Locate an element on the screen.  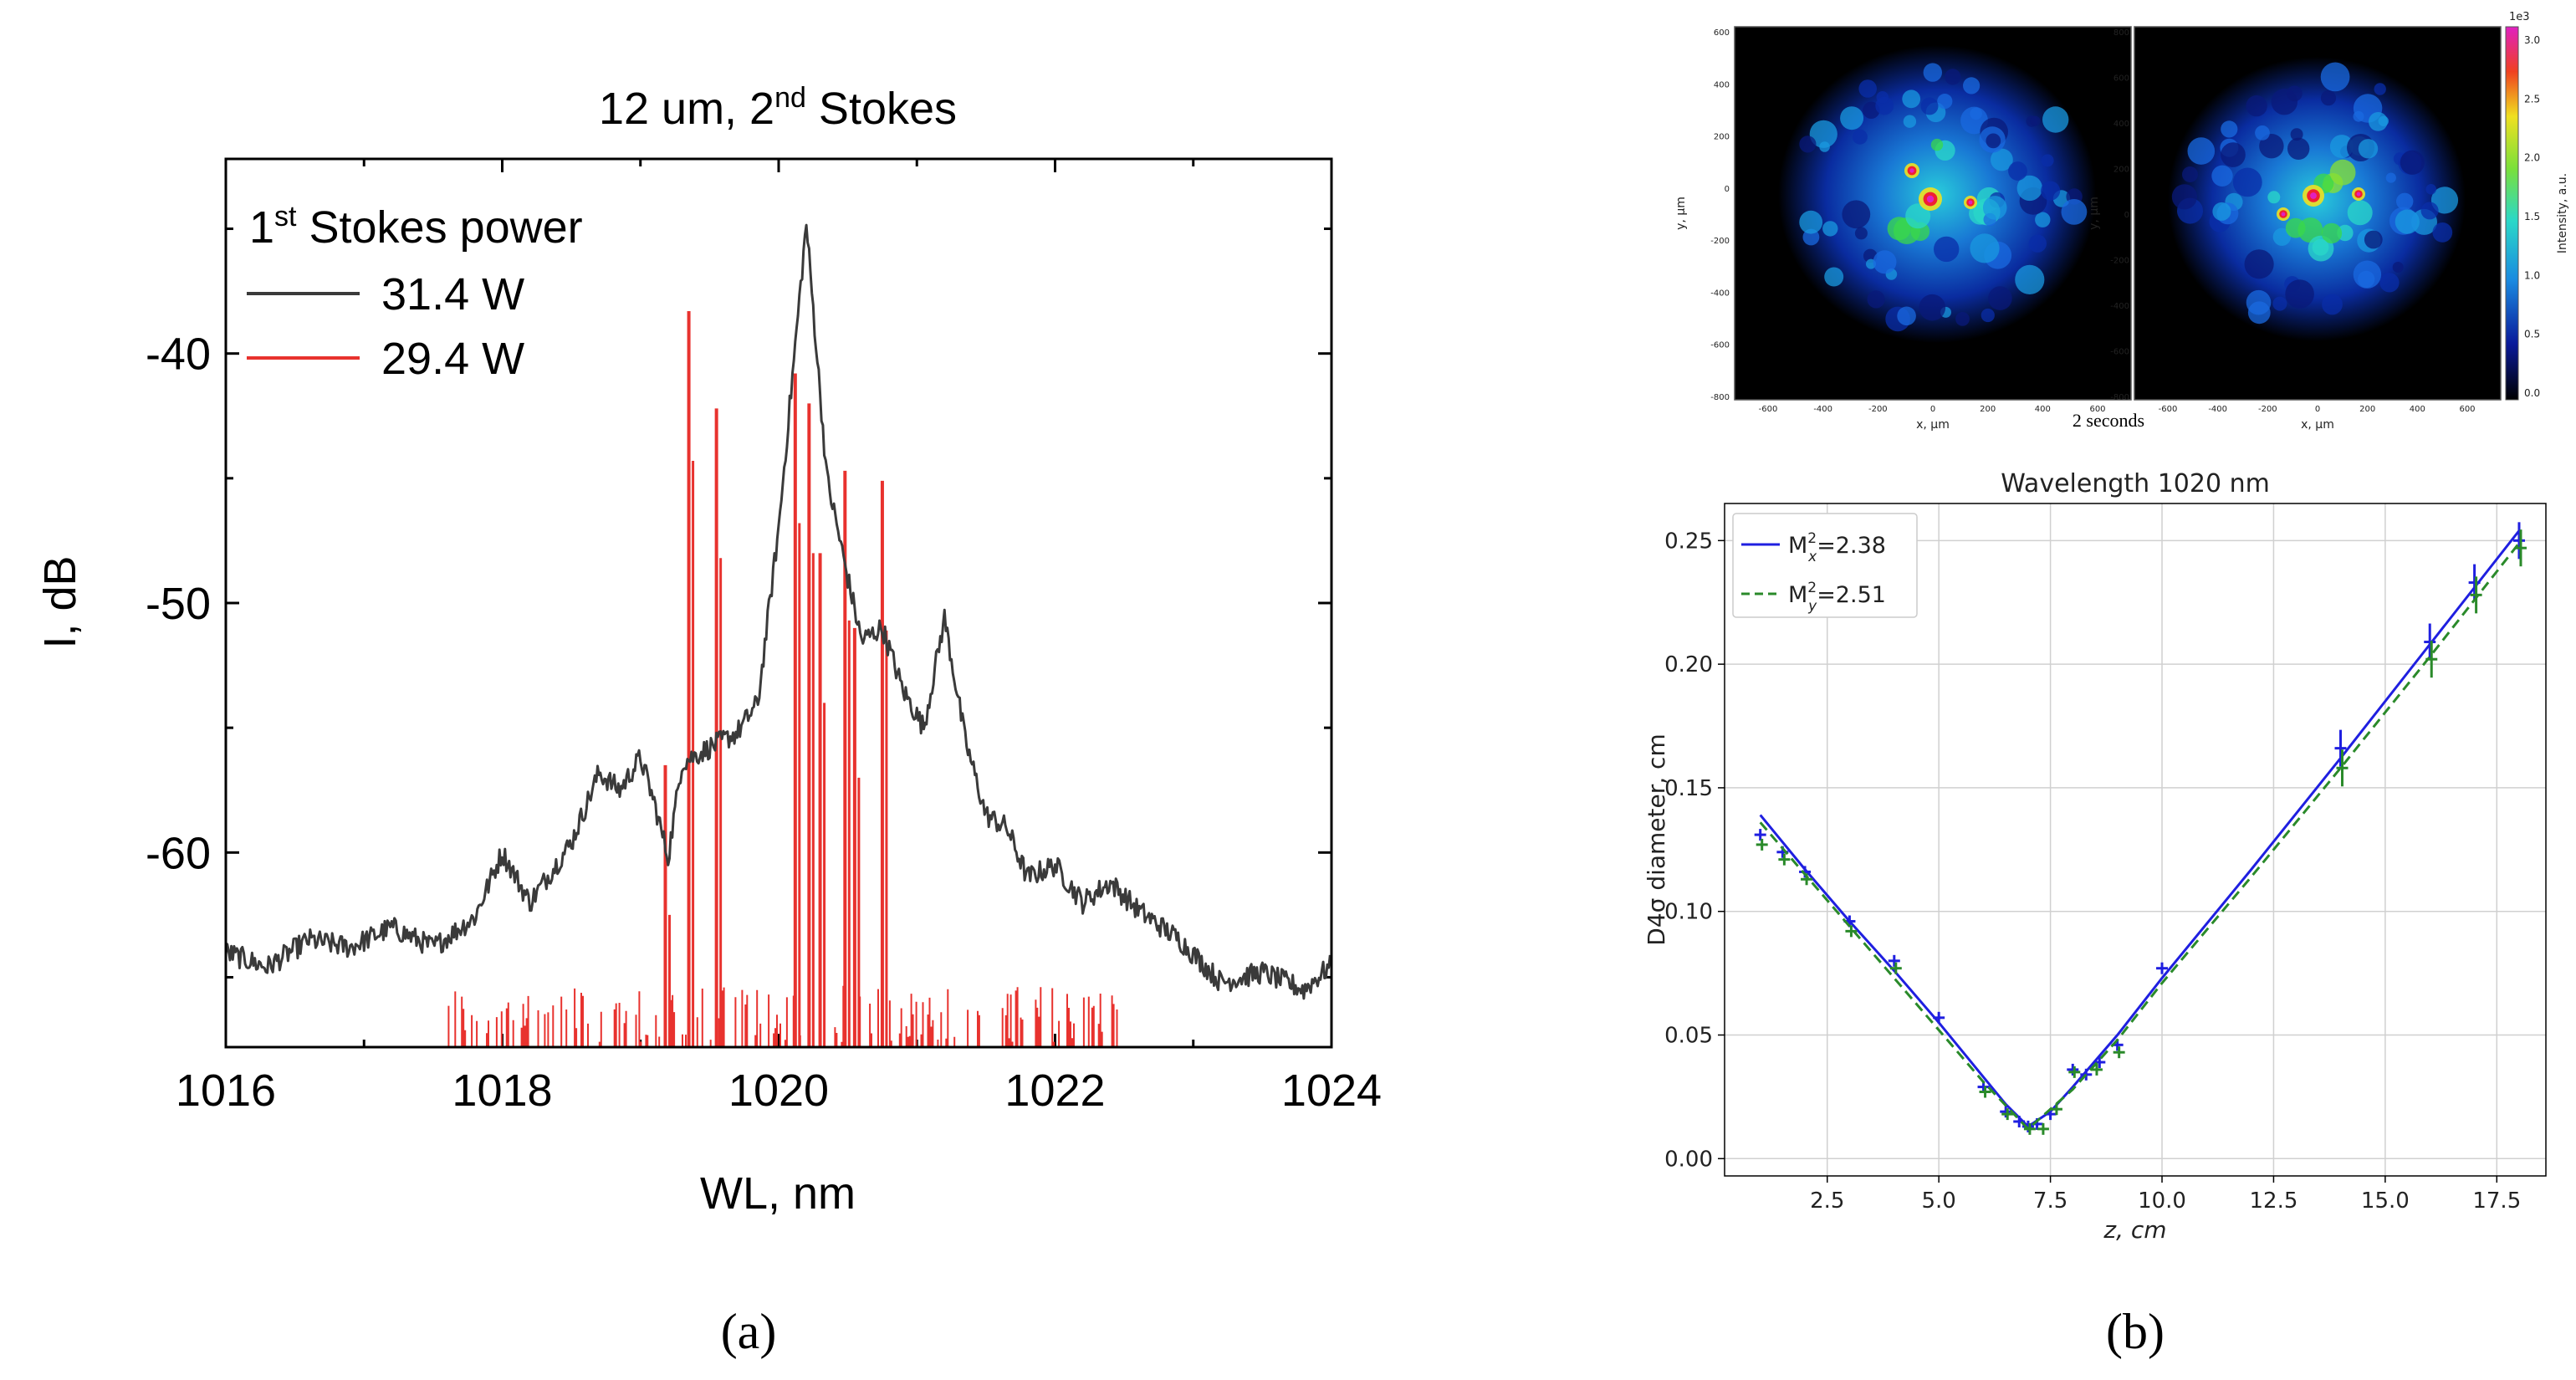
legend-label-my: M2 y=2.51 is located at coordinates (1837, 597).